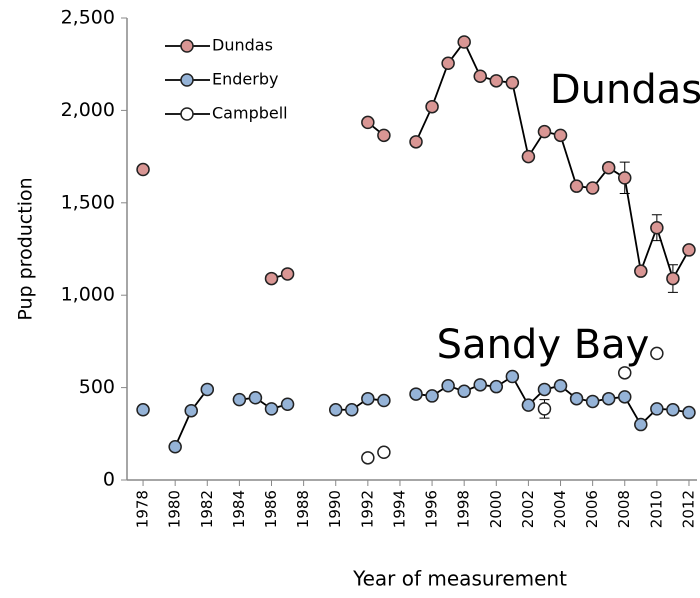 Image resolution: width=700 pixels, height=598 pixels. Describe the element at coordinates (432, 411) in the screenshot. I see `series-line` at that location.